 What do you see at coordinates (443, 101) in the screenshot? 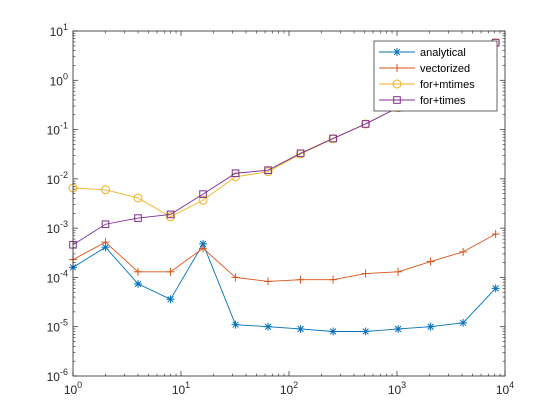
I see `legend-label: for+times` at bounding box center [443, 101].